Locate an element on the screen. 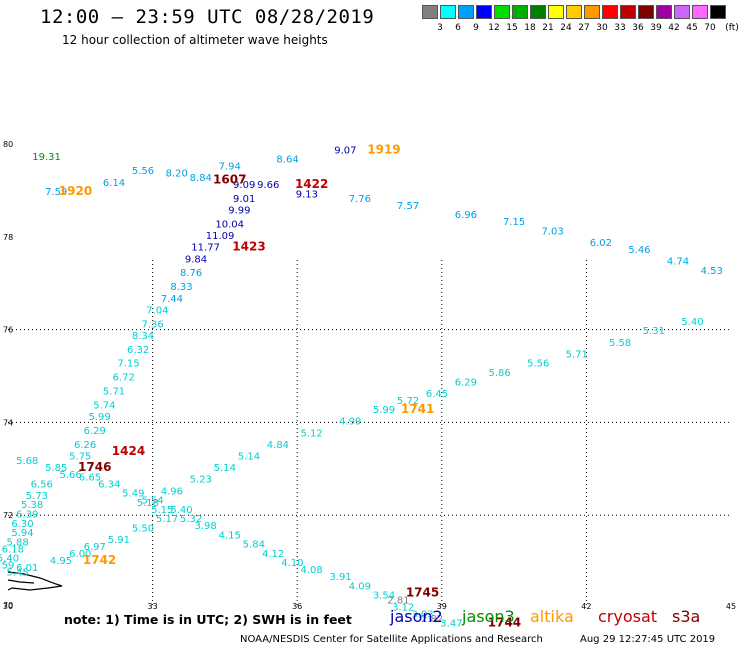 This screenshot has width=740, height=650. wave-height-value: 9.07 is located at coordinates (345, 150).